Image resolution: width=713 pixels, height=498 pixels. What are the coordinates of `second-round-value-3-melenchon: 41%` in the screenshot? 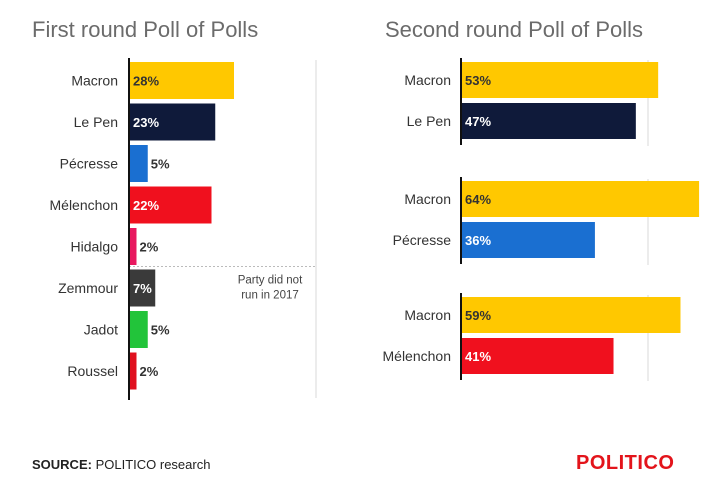 It's located at (478, 356).